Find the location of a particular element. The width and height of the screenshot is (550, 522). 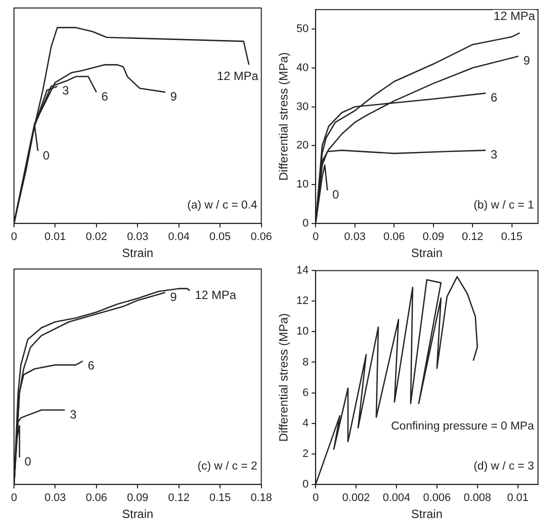

x-tick-label: 0.002 is located at coordinates (356, 498).